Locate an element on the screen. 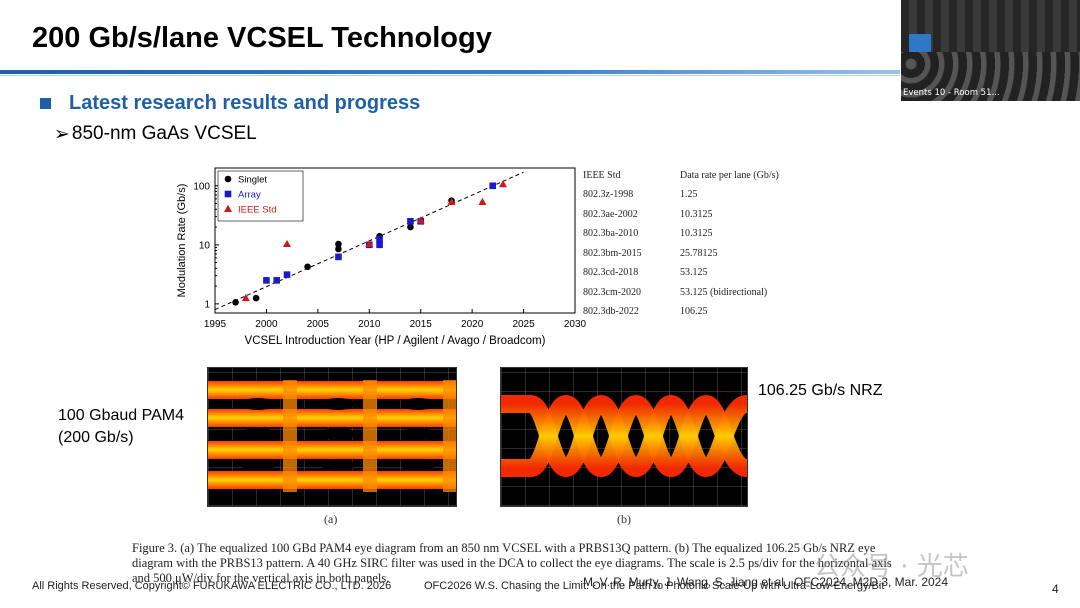 The height and width of the screenshot is (608, 1080). x-tick-label: 2025 is located at coordinates (523, 324).